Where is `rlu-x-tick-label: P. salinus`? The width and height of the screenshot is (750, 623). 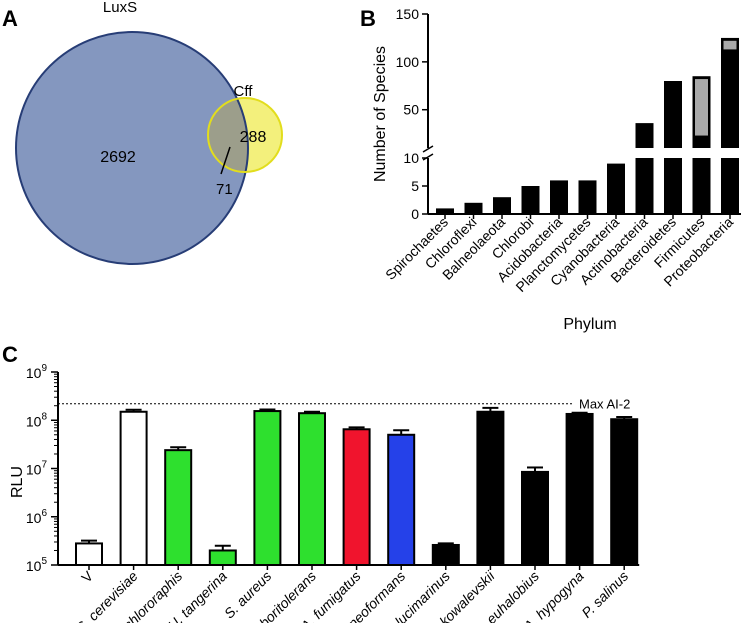 rlu-x-tick-label: P. salinus is located at coordinates (604, 594).